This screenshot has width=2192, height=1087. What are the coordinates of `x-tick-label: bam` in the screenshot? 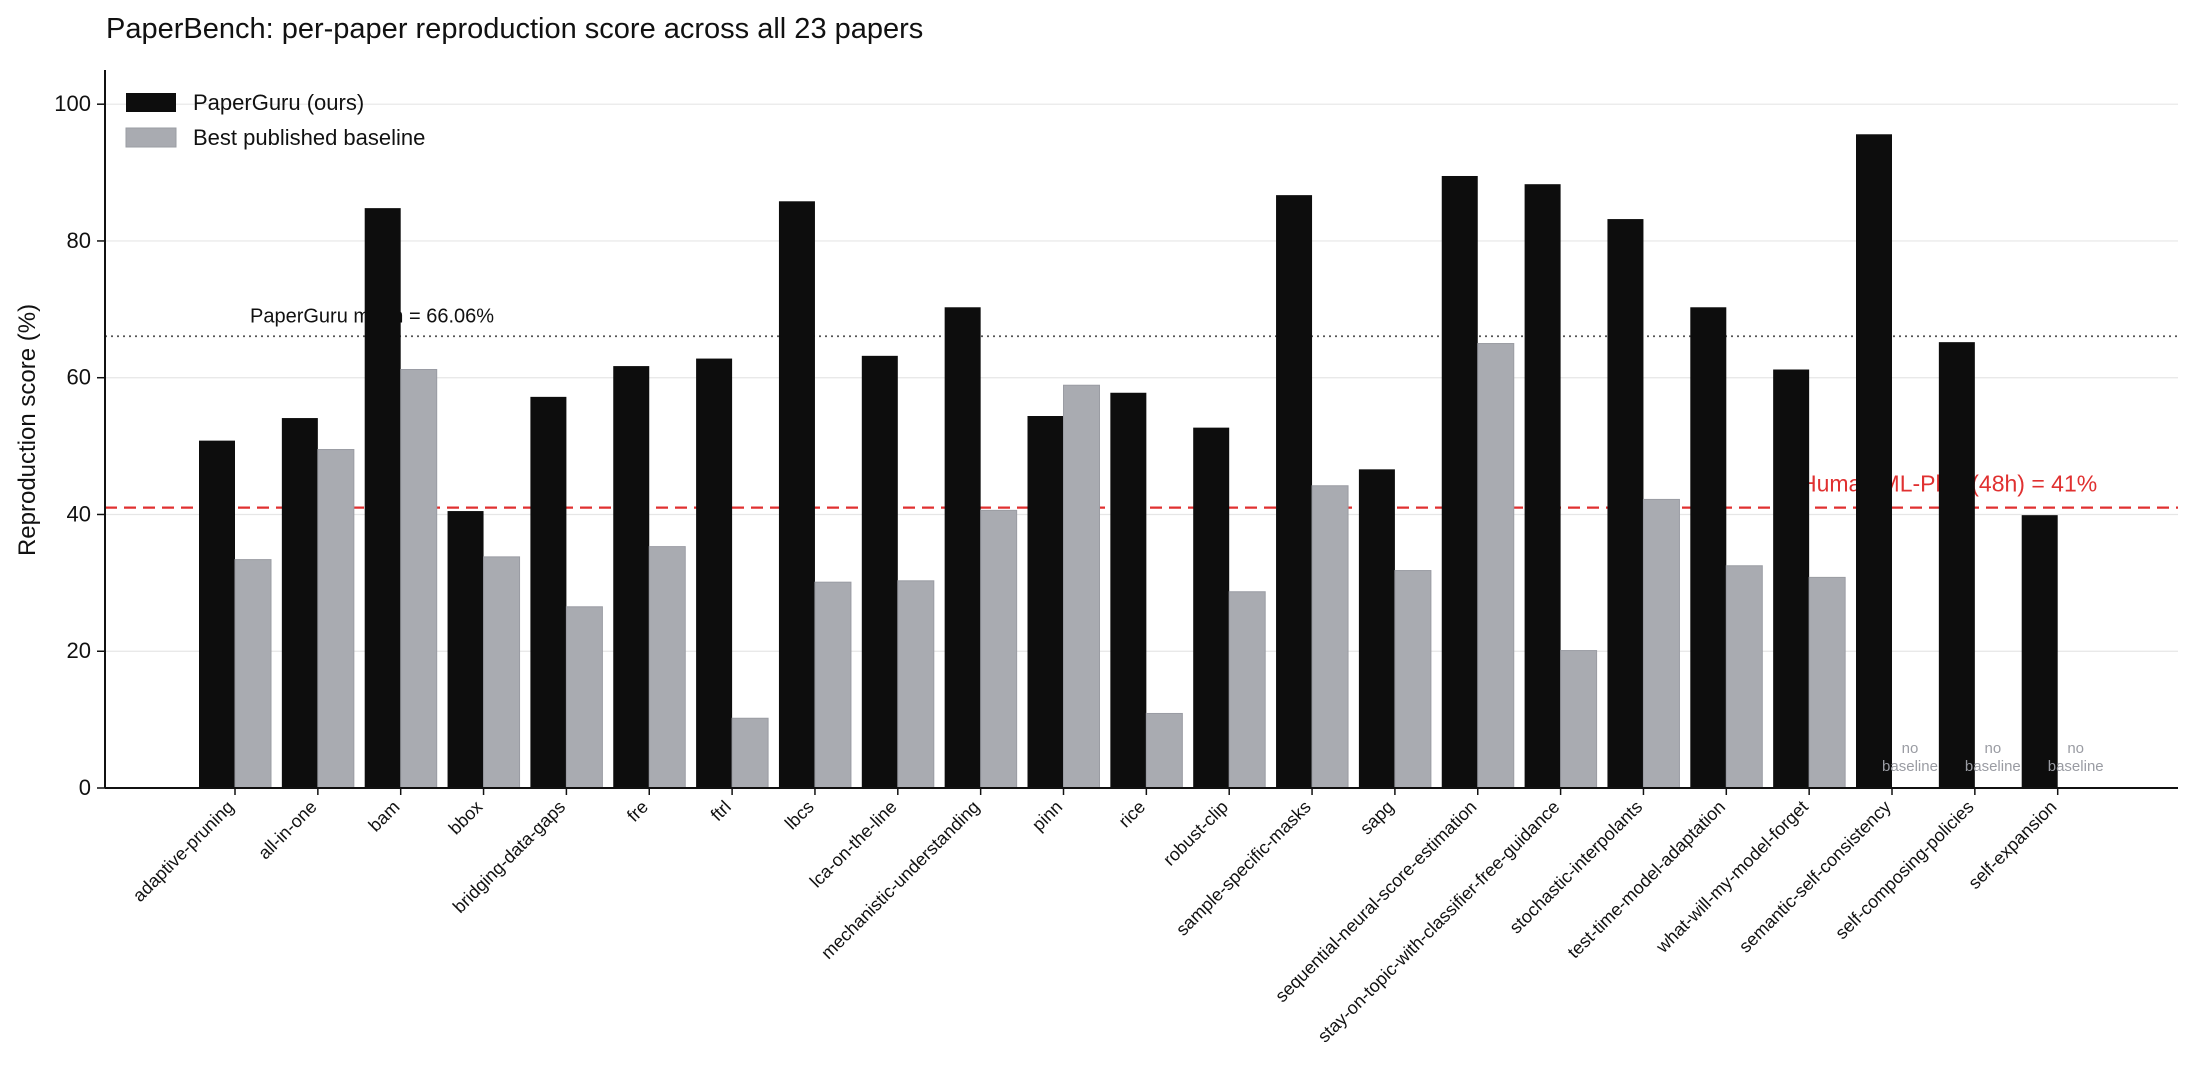 It's located at (384, 816).